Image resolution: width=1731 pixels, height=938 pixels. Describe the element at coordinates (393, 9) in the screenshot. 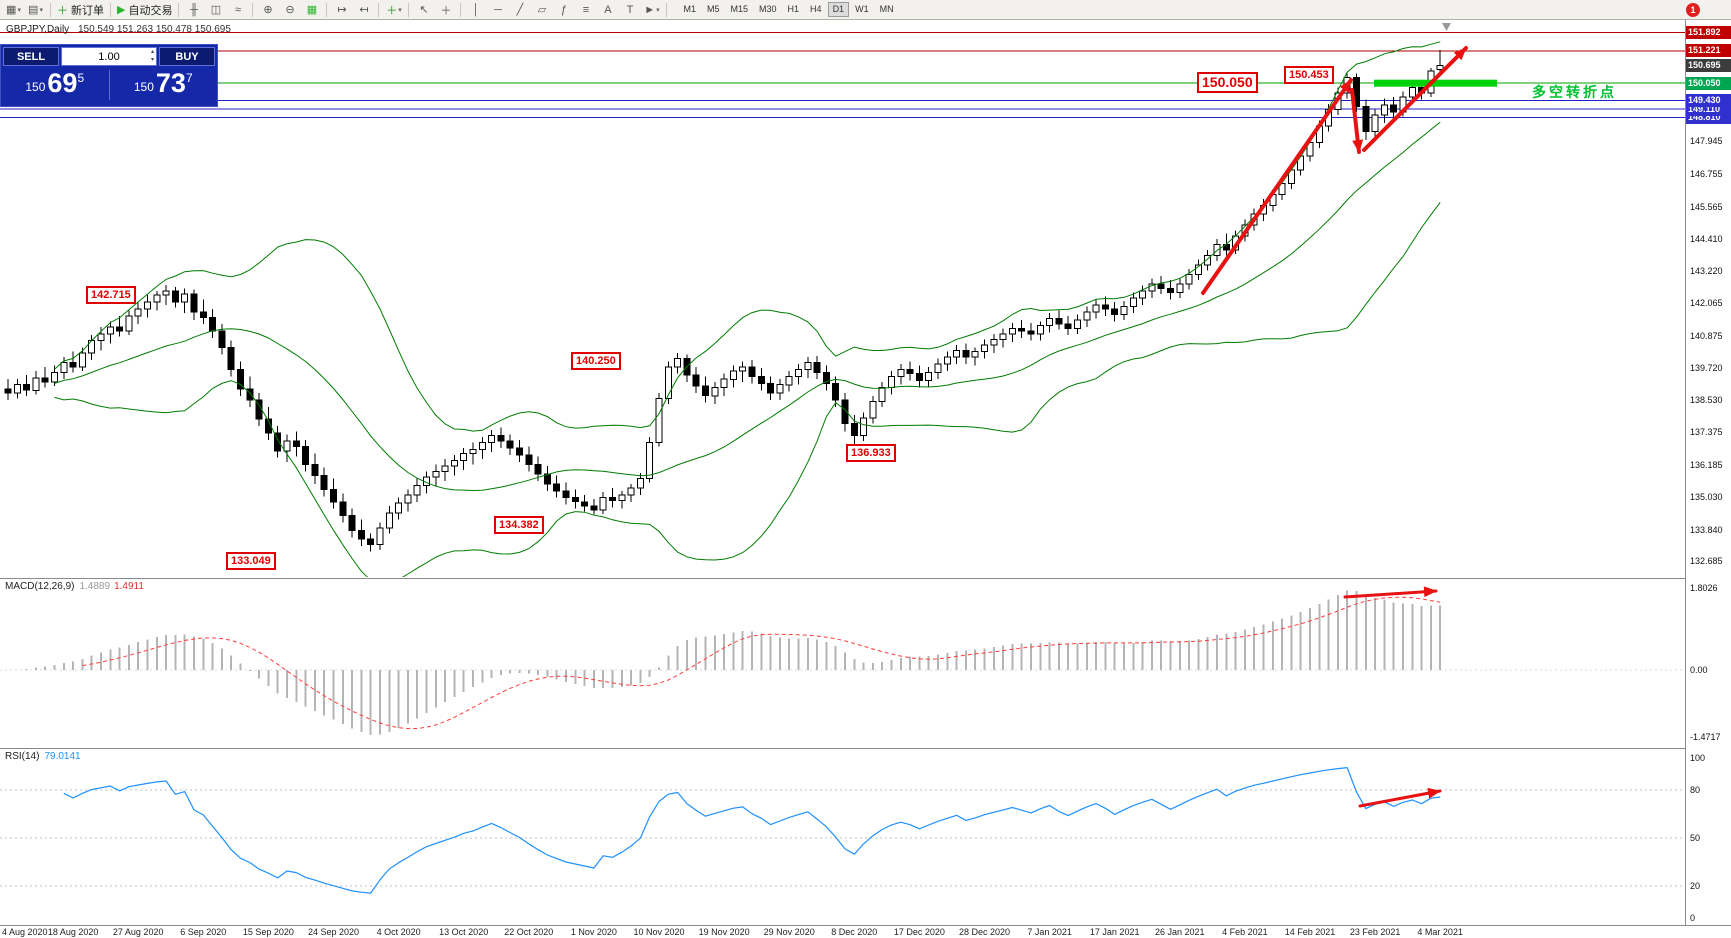

I see `indicators-icon: ＋ ▾` at that location.